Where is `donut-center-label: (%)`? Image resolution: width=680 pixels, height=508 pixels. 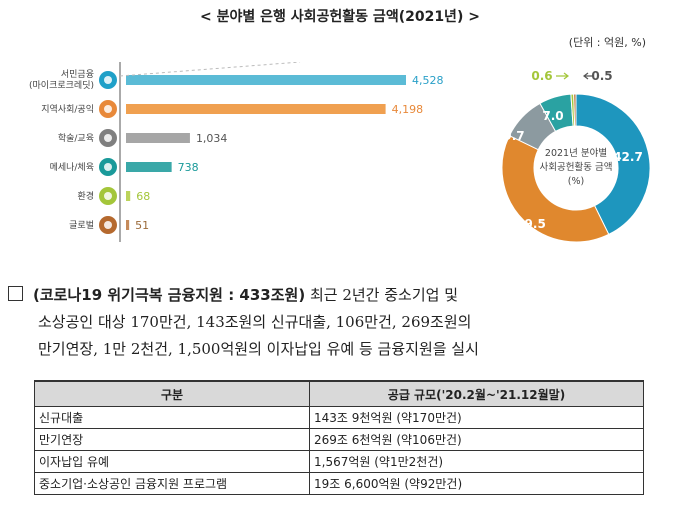
donut-center-label: (%) is located at coordinates (576, 181).